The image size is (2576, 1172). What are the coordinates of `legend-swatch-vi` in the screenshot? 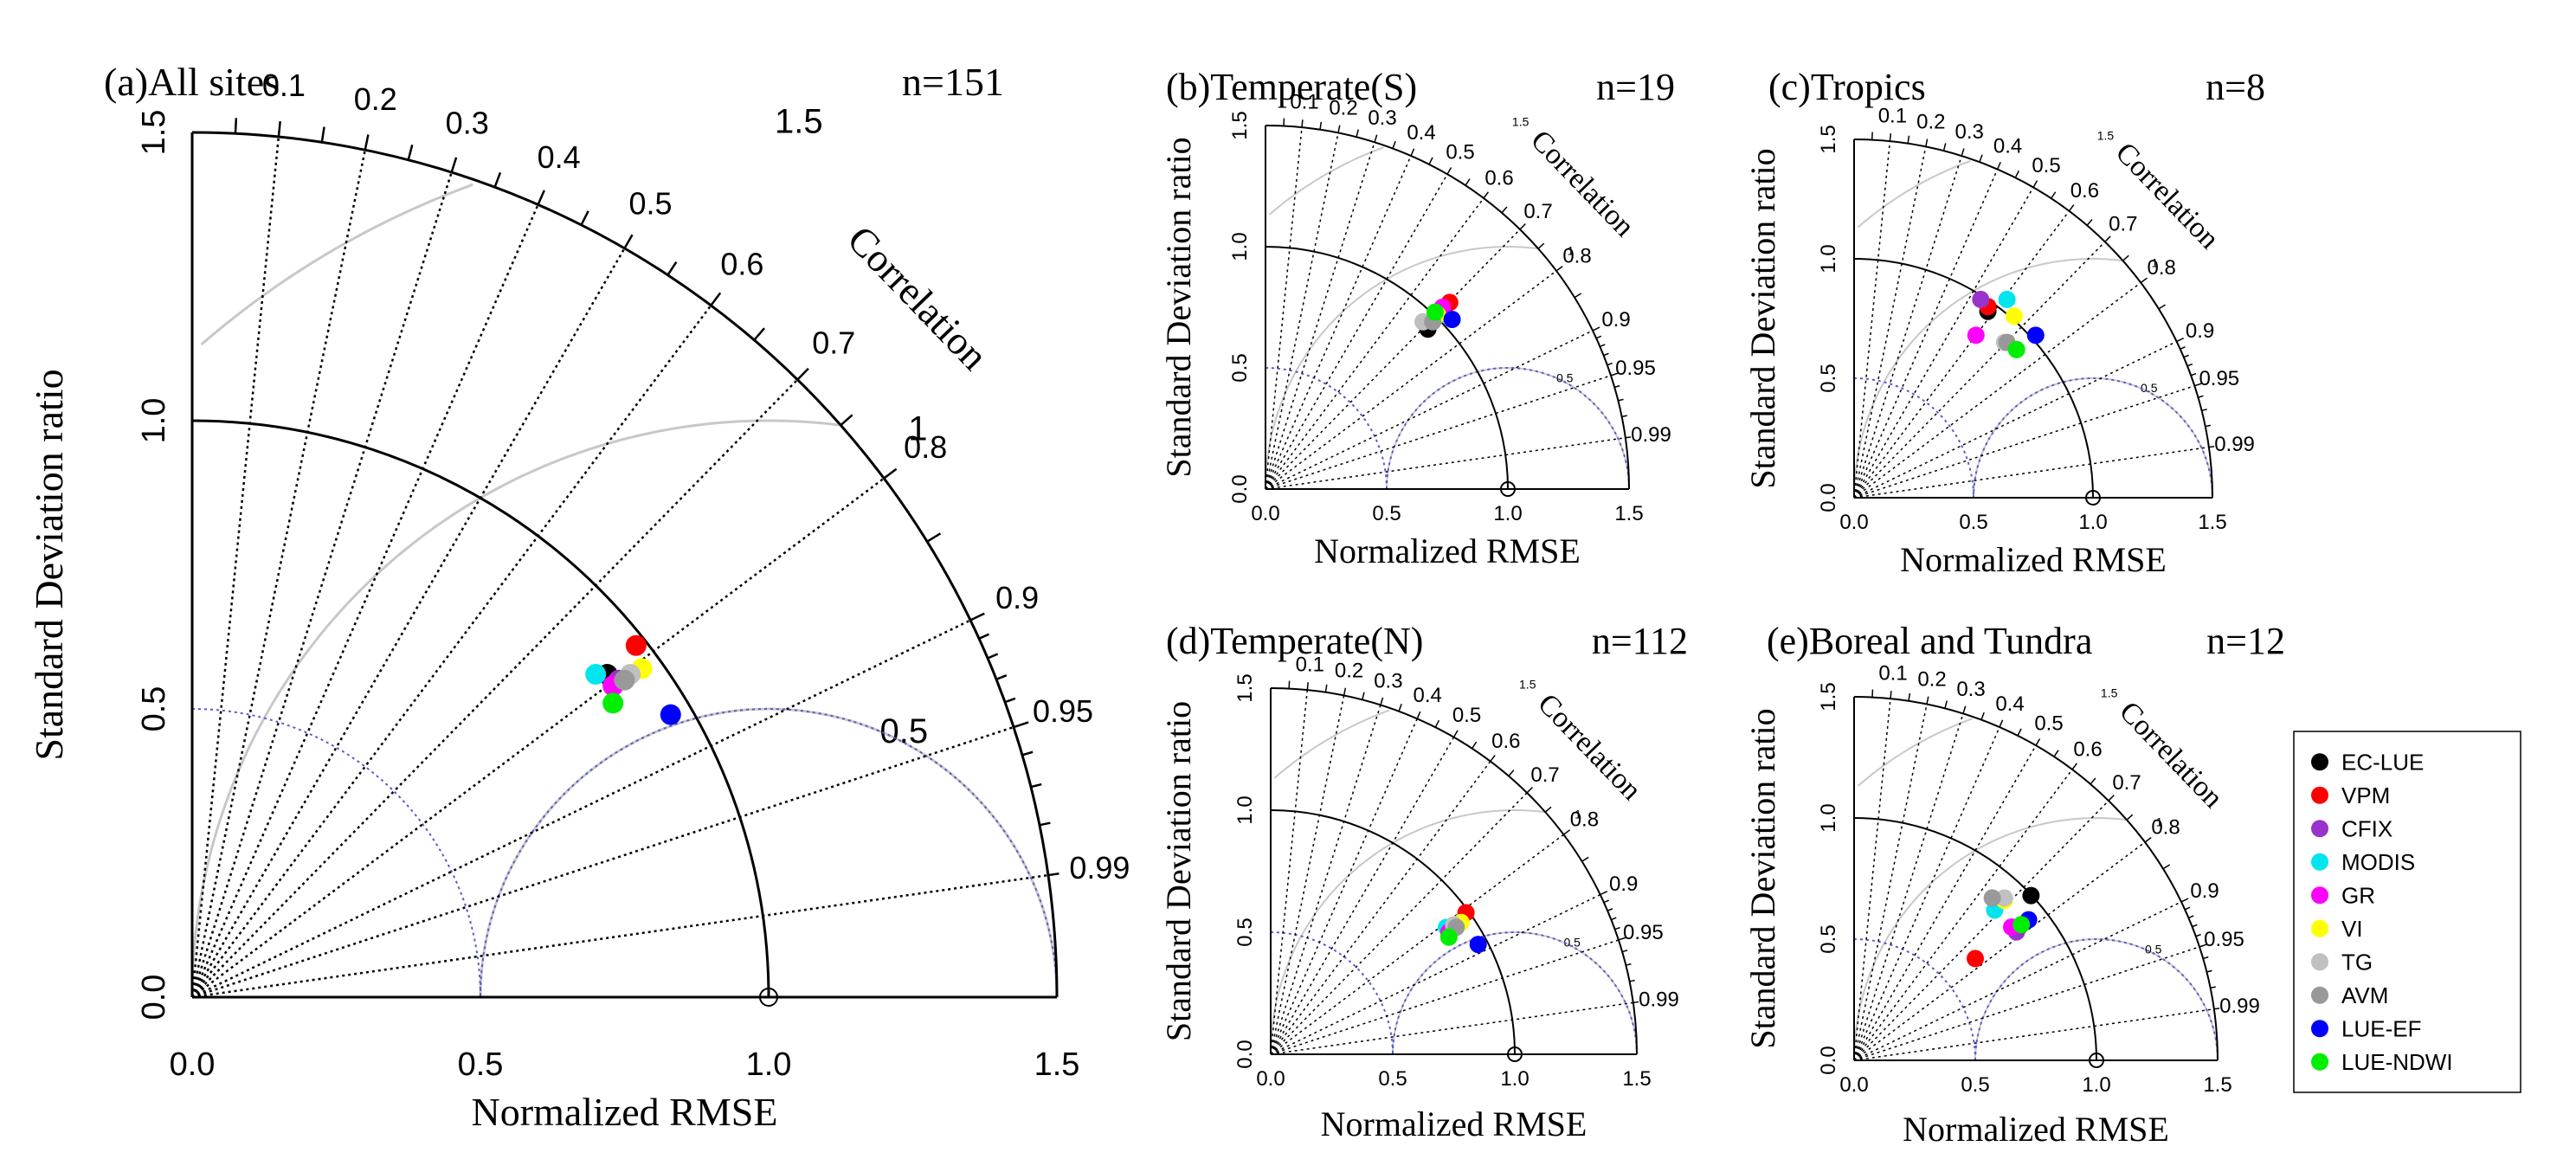 It's located at (2319, 928).